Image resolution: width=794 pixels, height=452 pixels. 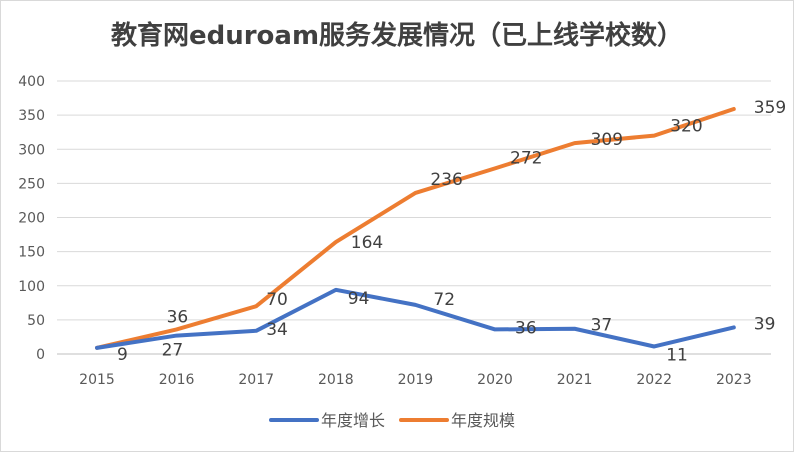 What do you see at coordinates (31, 184) in the screenshot?
I see `y-tick-label: 250` at bounding box center [31, 184].